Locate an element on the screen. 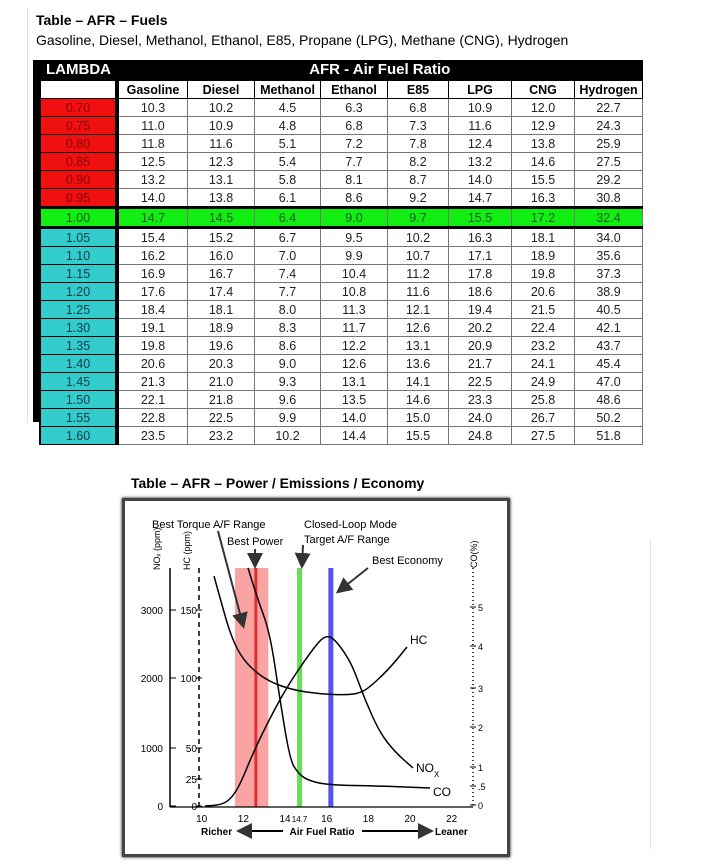 Image resolution: width=701 pixels, height=864 pixels. closed-loop-arrow is located at coordinates (302, 556).